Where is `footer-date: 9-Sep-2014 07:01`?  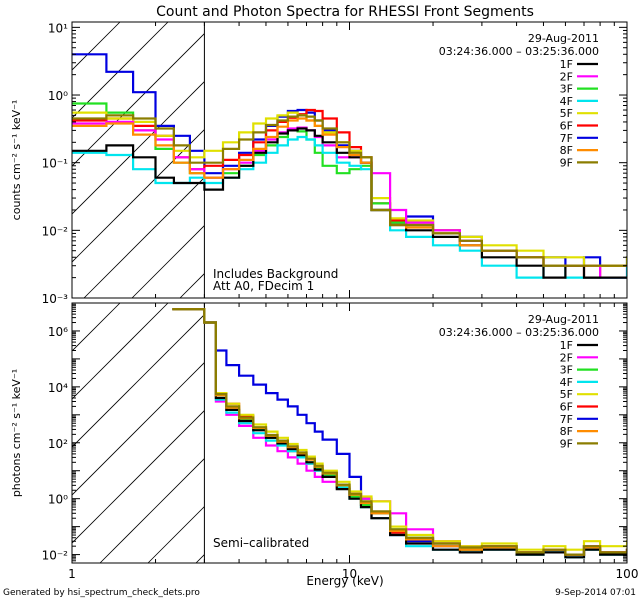
footer-date: 9-Sep-2014 07:01 is located at coordinates (595, 593).